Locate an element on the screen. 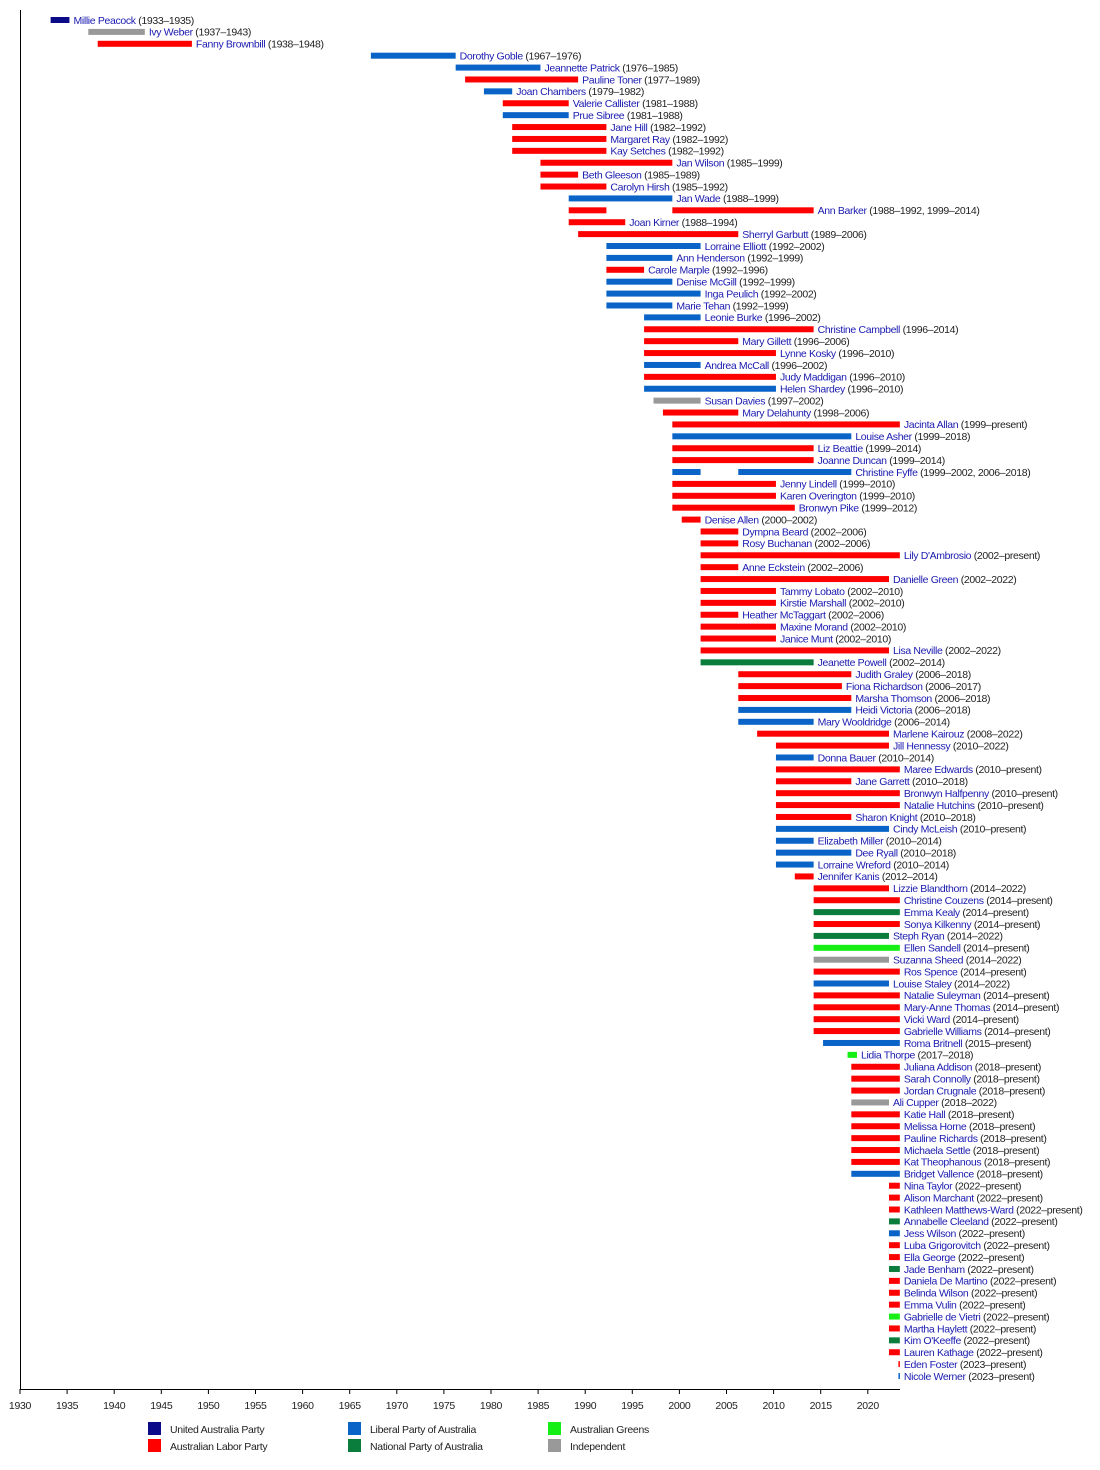 The height and width of the screenshot is (1470, 1100). member-name-link: Emma Kealy is located at coordinates (932, 913).